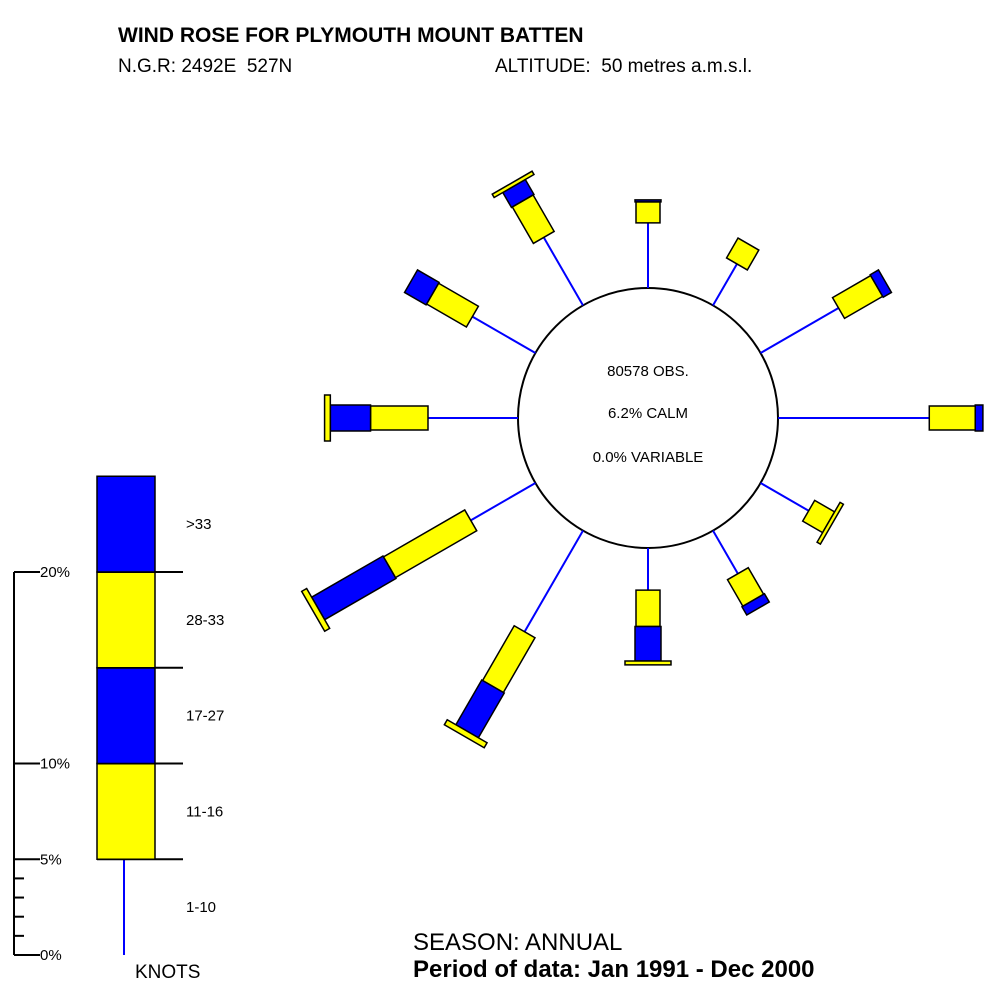 The width and height of the screenshot is (988, 983). Describe the element at coordinates (201, 907) in the screenshot. I see `legend-label: 1-10` at that location.